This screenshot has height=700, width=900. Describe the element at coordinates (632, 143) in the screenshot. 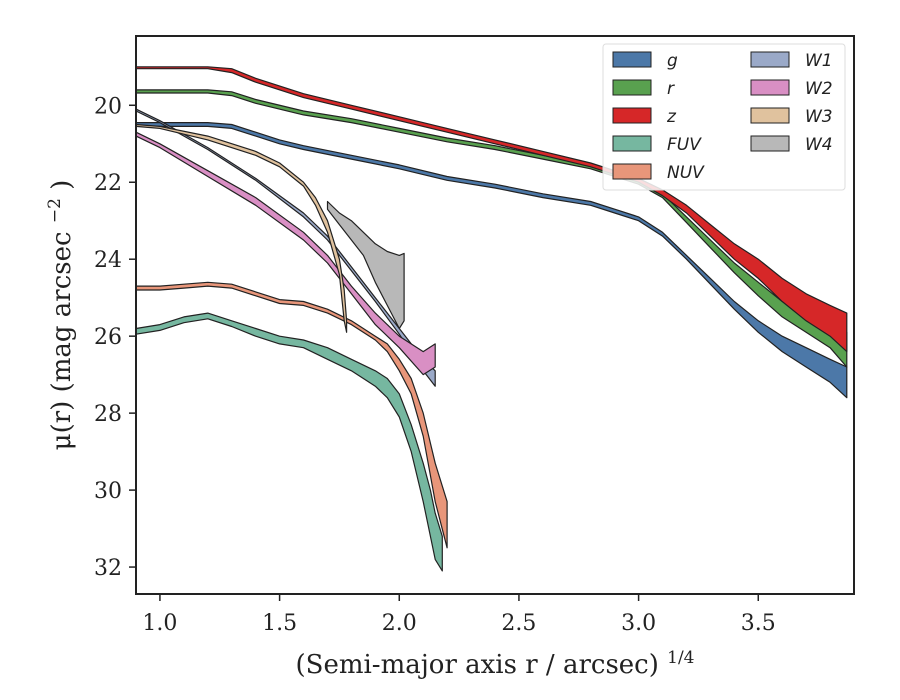

I see `legend-swatch-fuv` at that location.